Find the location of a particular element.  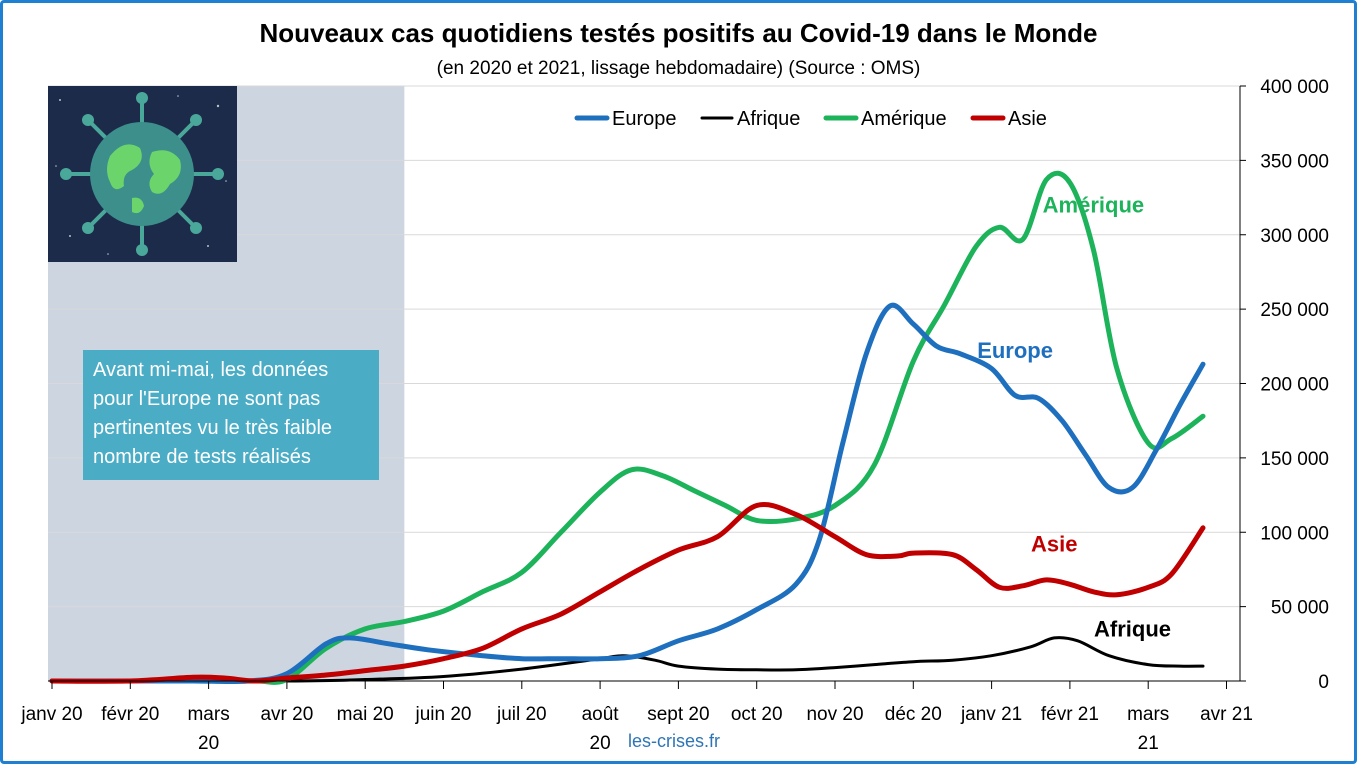

series-annotation-asie: Asie is located at coordinates (1054, 544).